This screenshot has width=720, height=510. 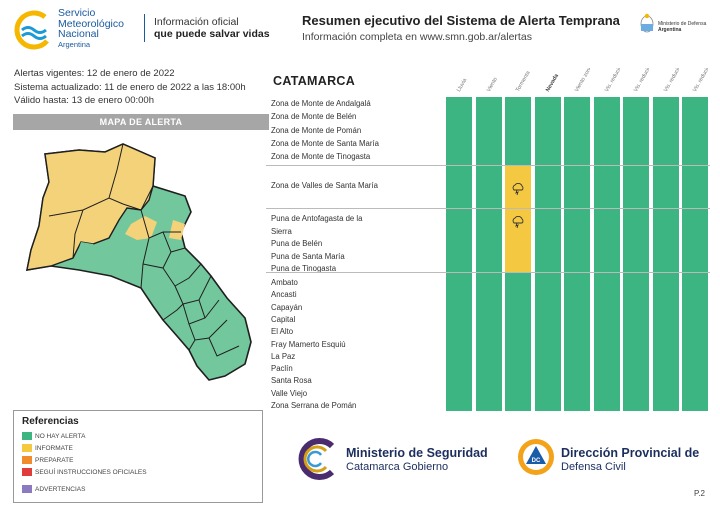 What do you see at coordinates (282, 332) in the screenshot?
I see `zone-label: El Alto` at bounding box center [282, 332].